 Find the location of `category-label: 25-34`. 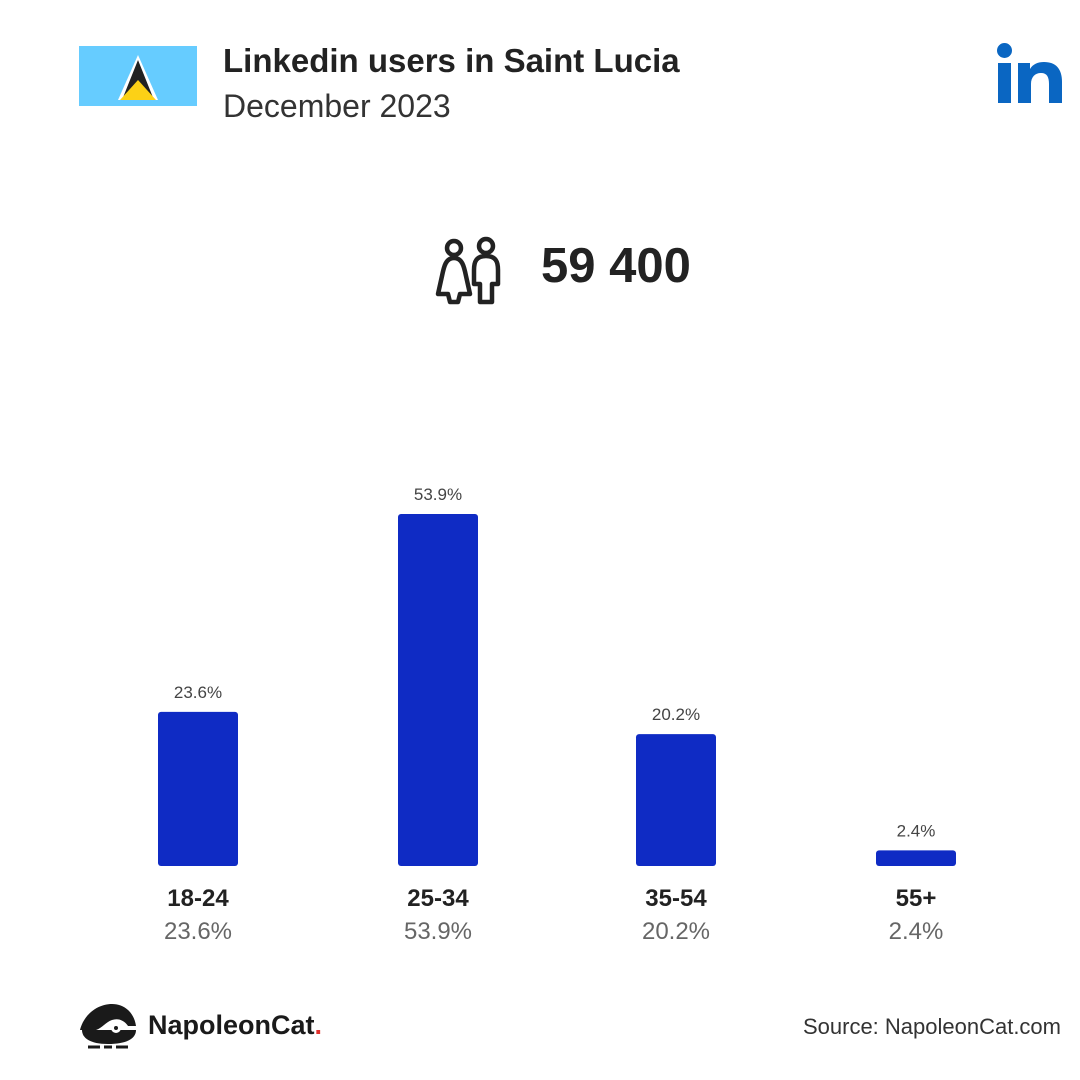

category-label: 25-34 is located at coordinates (438, 898).